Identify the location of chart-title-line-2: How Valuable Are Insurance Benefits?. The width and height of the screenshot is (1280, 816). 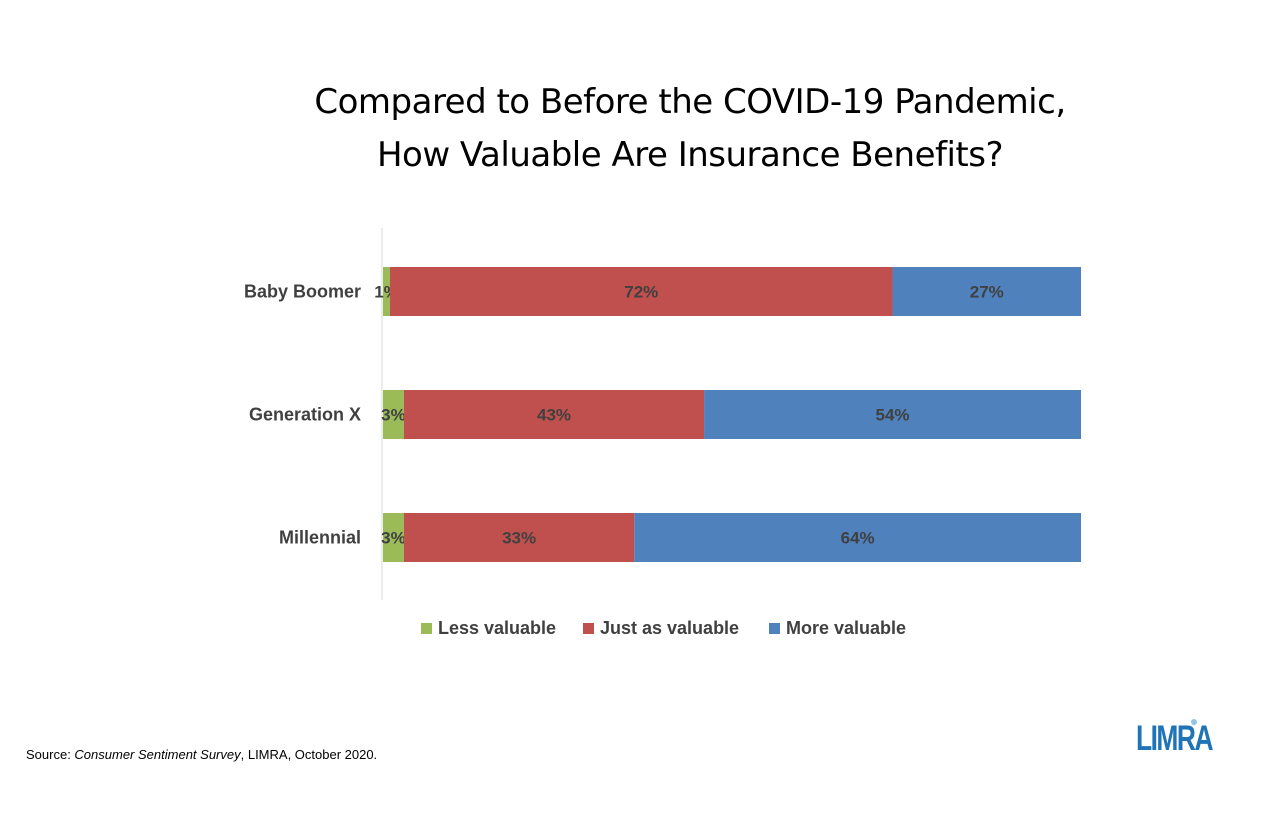
(690, 155).